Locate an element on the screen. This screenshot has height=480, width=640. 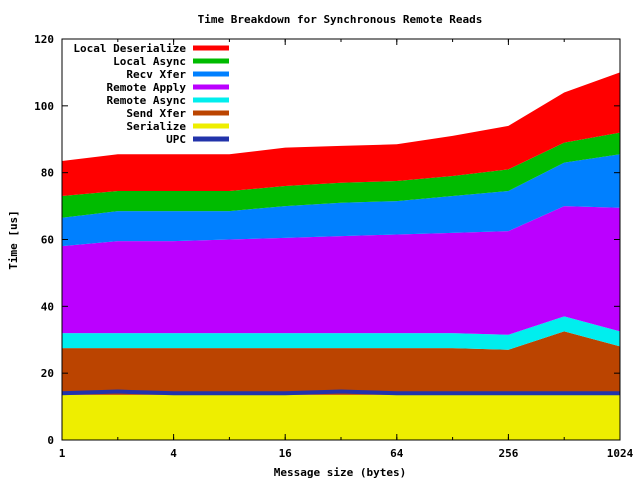
y-tick-label: 120 is located at coordinates (44, 39).